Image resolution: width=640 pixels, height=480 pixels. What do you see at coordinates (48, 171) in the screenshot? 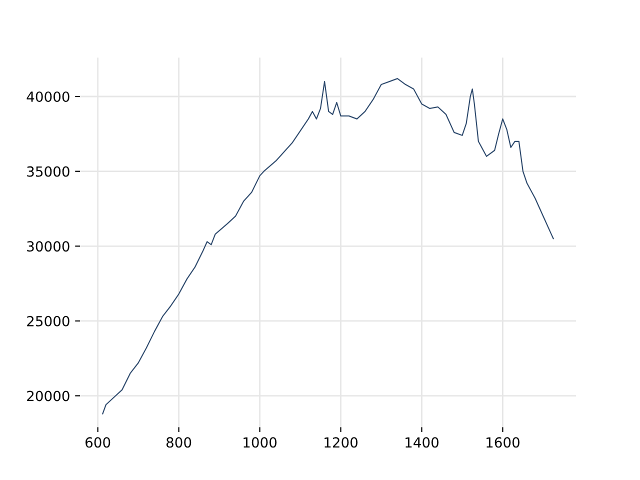
I see `y-tick-label: 35000` at bounding box center [48, 171].